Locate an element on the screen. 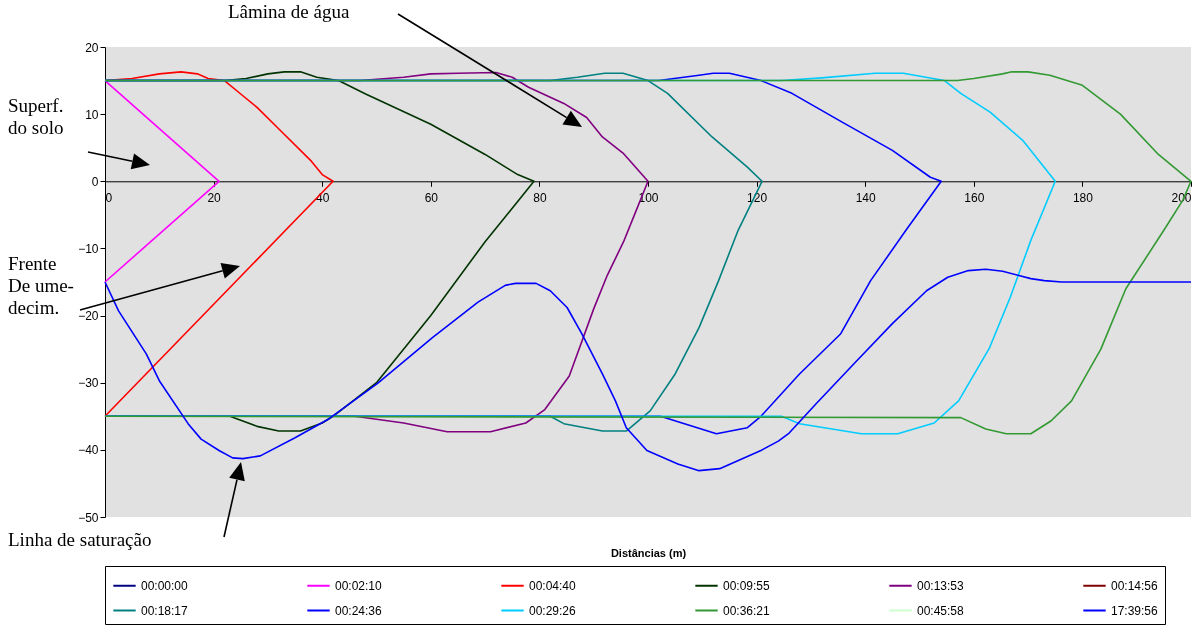 The width and height of the screenshot is (1196, 634). text: Superf. do solo is located at coordinates (36, 116).